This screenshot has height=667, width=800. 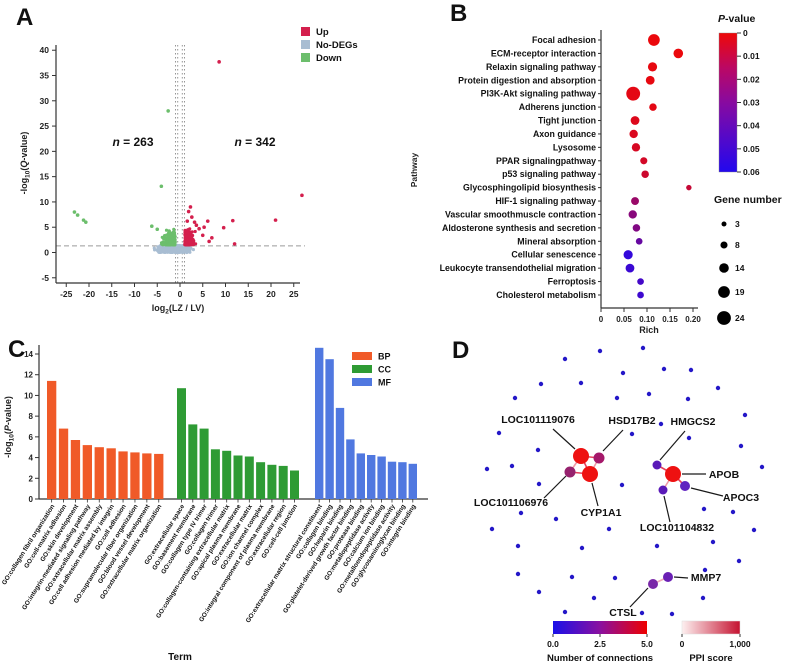 I want to click on pathway-label: Relaxin signaling pathway, so click(x=541, y=67).